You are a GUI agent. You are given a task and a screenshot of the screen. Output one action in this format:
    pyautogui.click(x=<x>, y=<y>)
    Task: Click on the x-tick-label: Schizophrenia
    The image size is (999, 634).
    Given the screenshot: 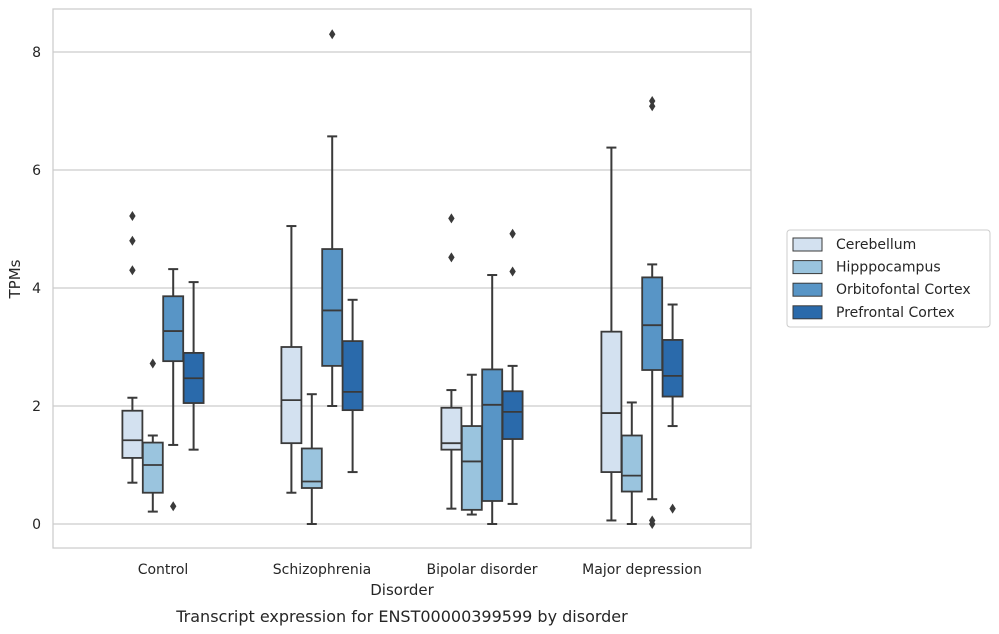 What is the action you would take?
    pyautogui.click(x=322, y=570)
    